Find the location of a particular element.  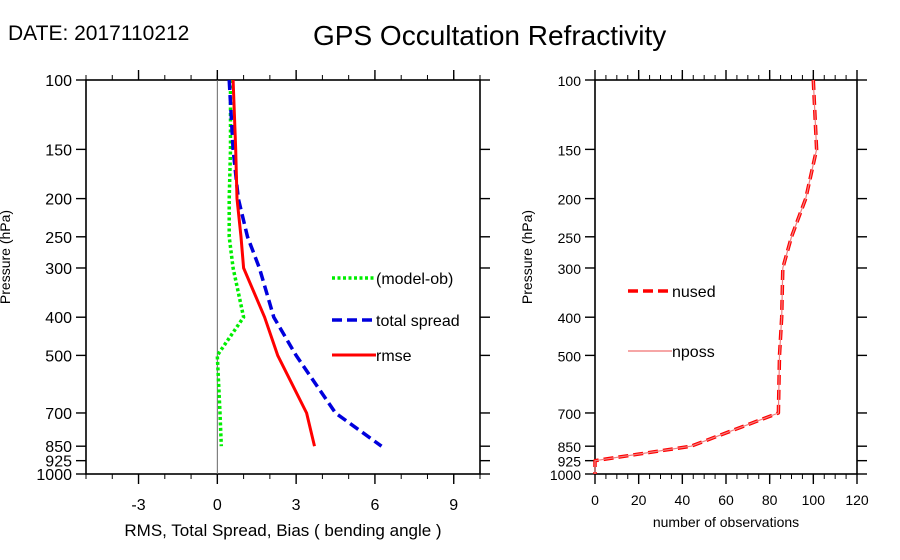

series-line-rmse is located at coordinates (273, 263).